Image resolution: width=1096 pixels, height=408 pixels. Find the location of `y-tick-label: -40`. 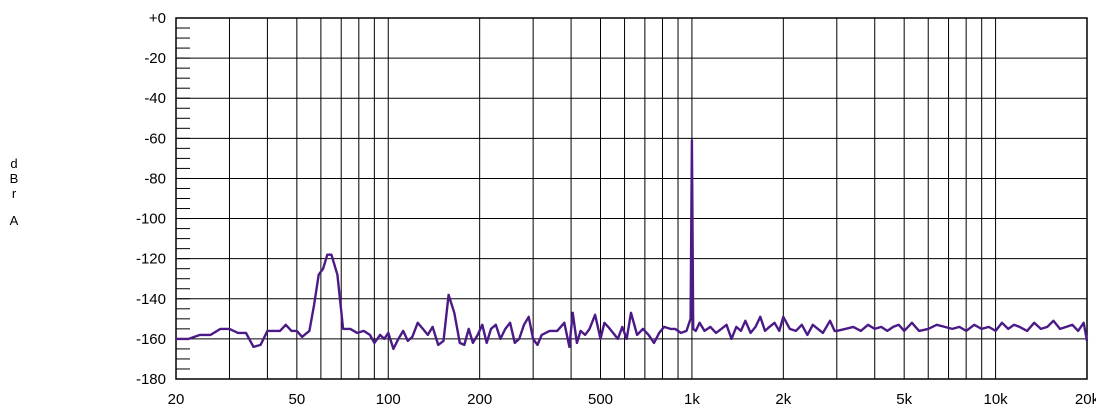

y-tick-label: -40 is located at coordinates (155, 98).